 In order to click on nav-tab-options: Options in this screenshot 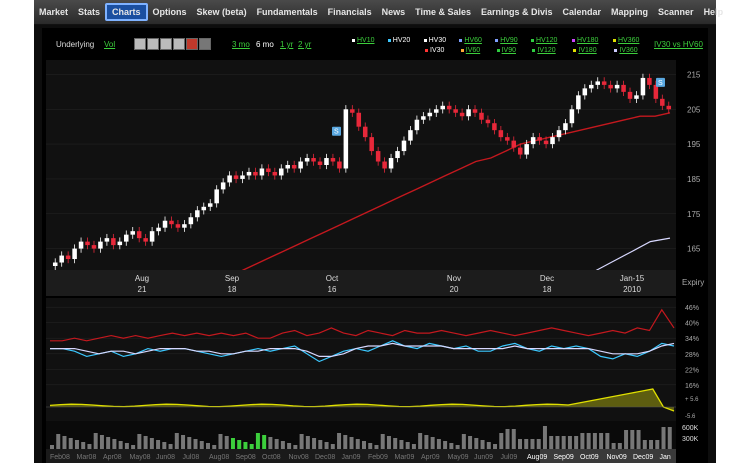, I will do `click(169, 12)`.